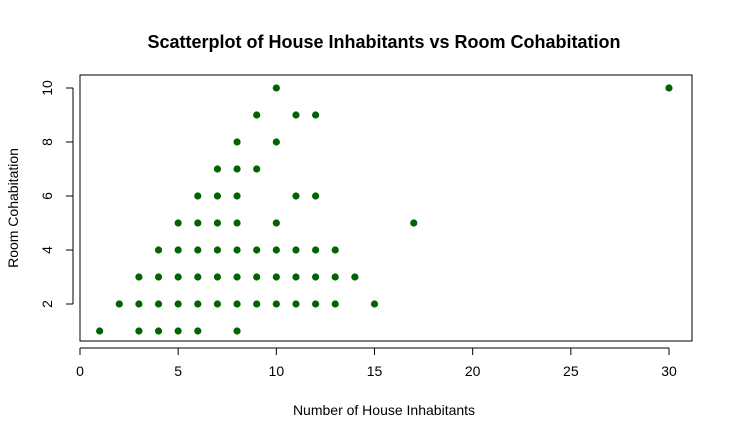 The height and width of the screenshot is (439, 733). What do you see at coordinates (47, 196) in the screenshot?
I see `y-tick-label: 6` at bounding box center [47, 196].